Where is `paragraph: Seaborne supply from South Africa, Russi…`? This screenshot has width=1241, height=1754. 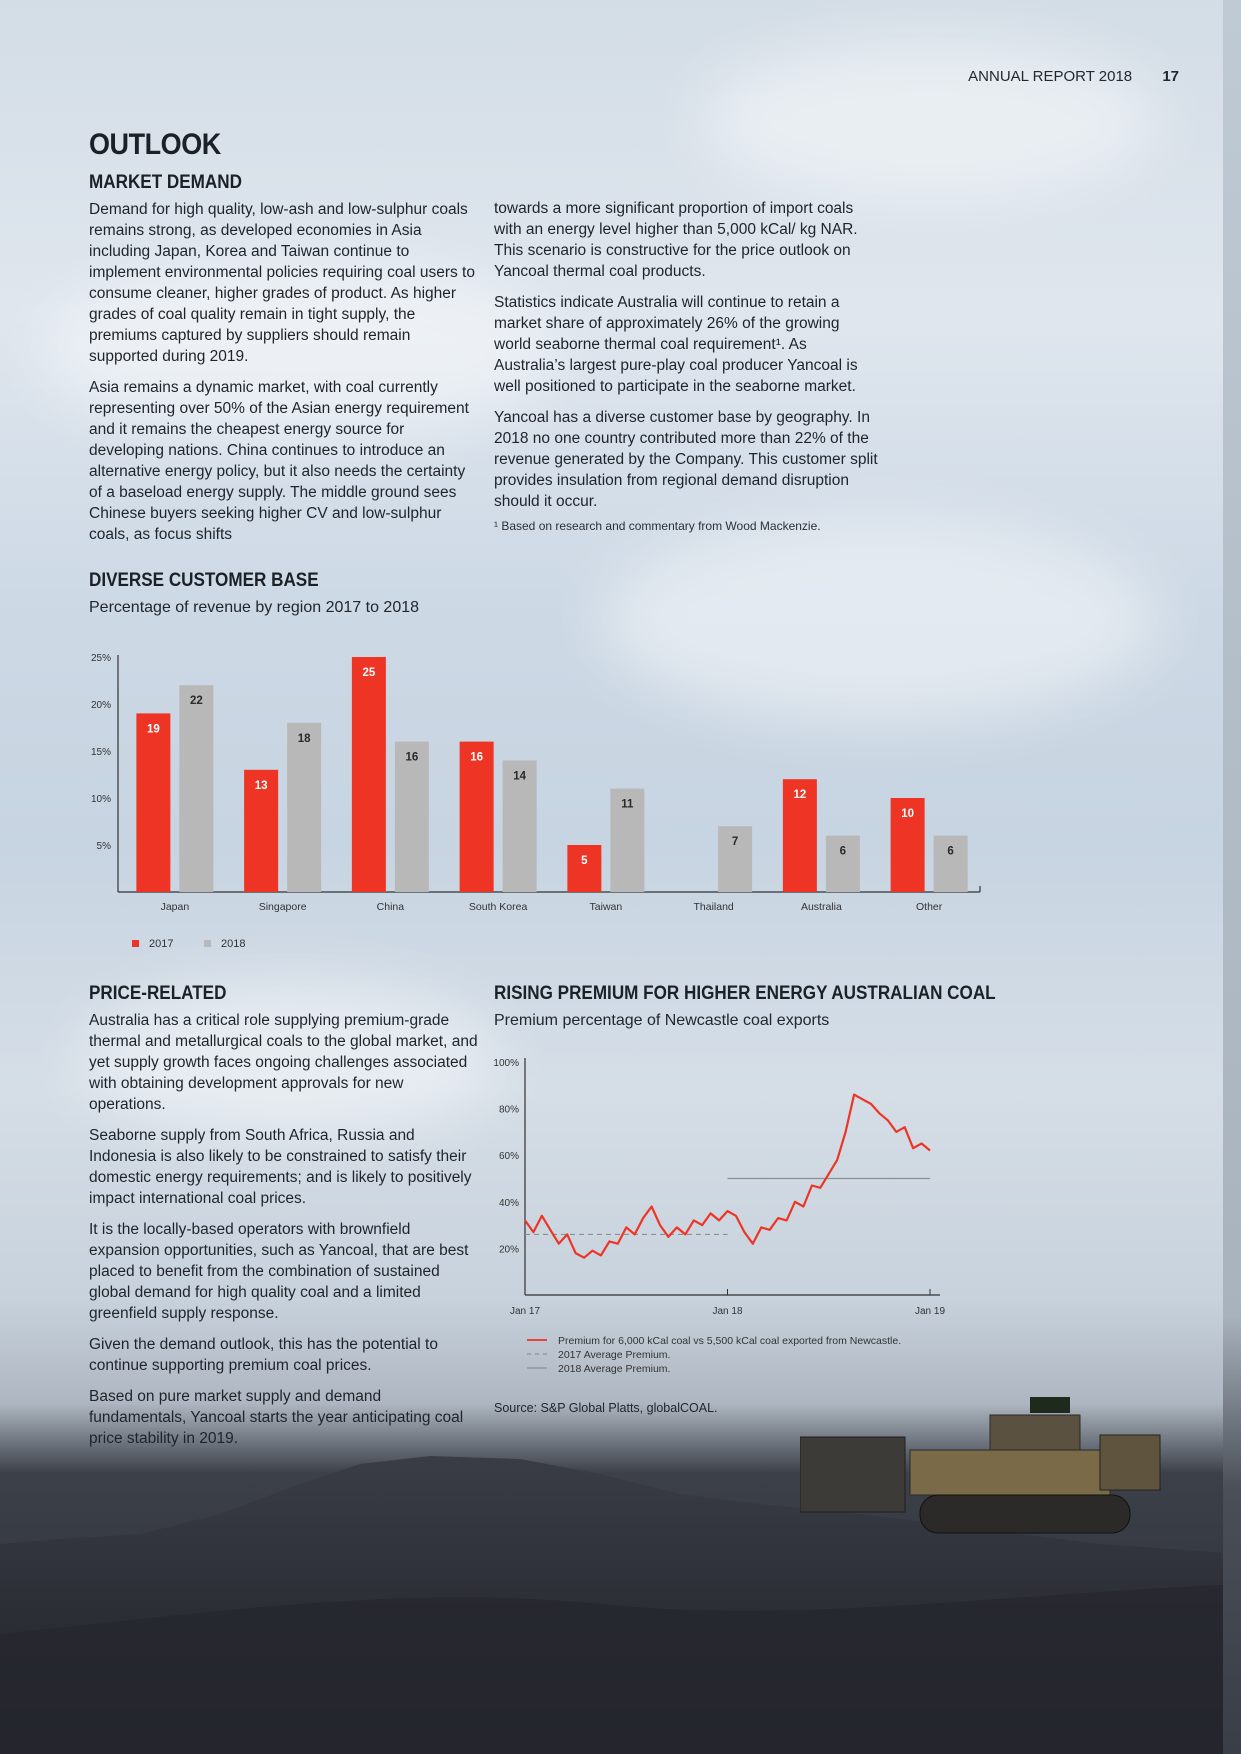
paragraph: Seaborne supply from South Africa, Russi… is located at coordinates (280, 1167).